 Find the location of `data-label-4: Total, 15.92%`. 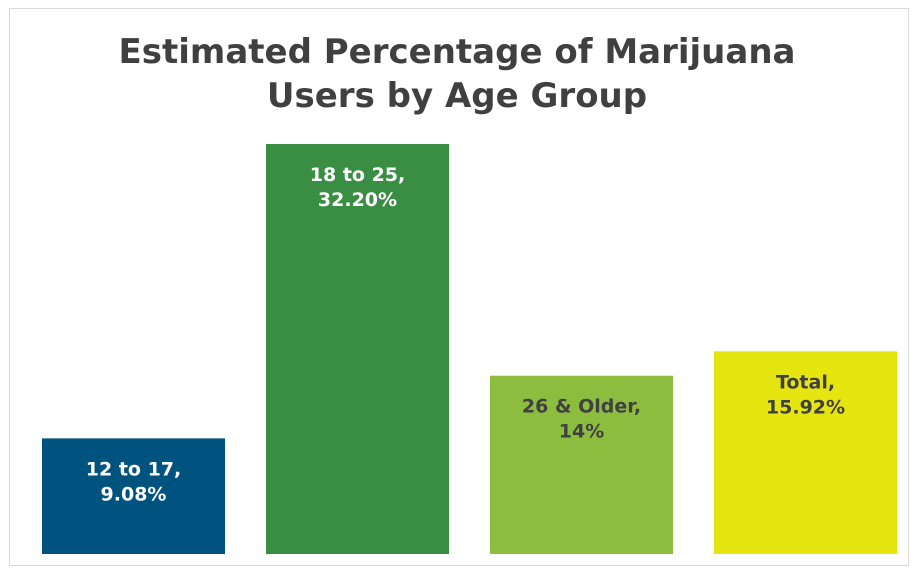

data-label-4: Total, 15.92% is located at coordinates (805, 394).